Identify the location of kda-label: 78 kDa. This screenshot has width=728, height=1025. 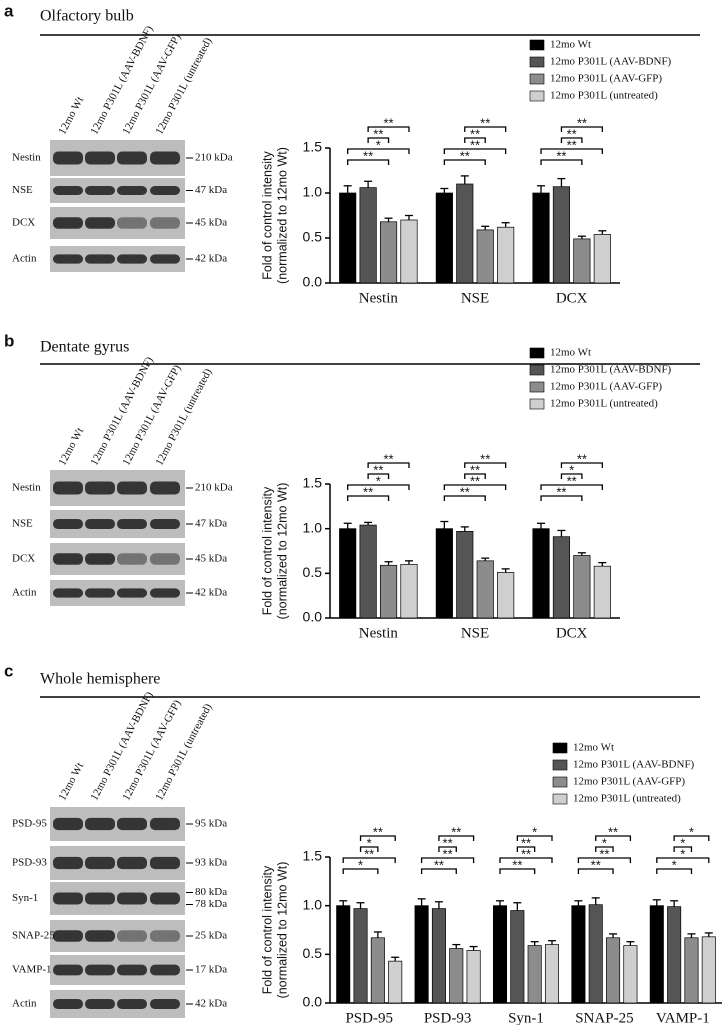
(211, 904).